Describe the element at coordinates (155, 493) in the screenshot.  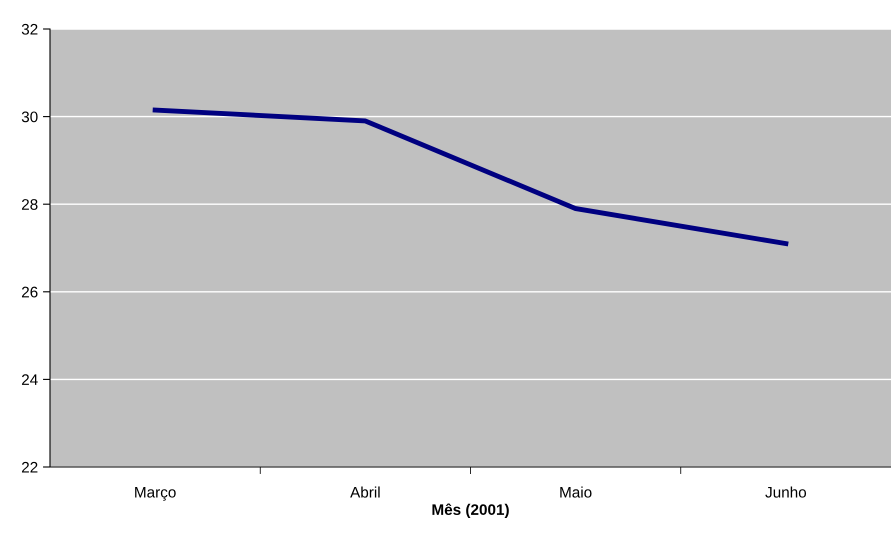
I see `x-tick-label: Março` at that location.